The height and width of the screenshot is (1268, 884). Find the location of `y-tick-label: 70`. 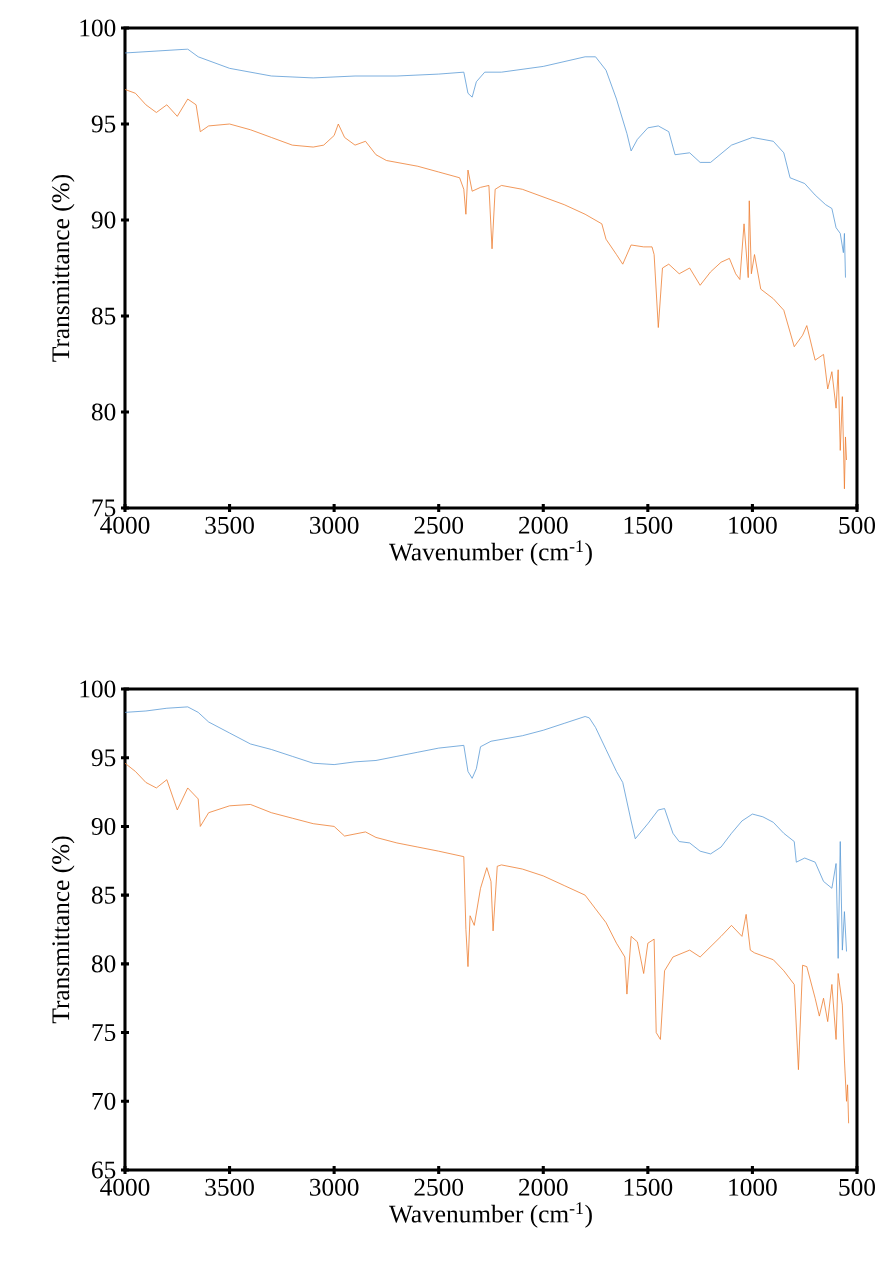

y-tick-label: 70 is located at coordinates (104, 1101).